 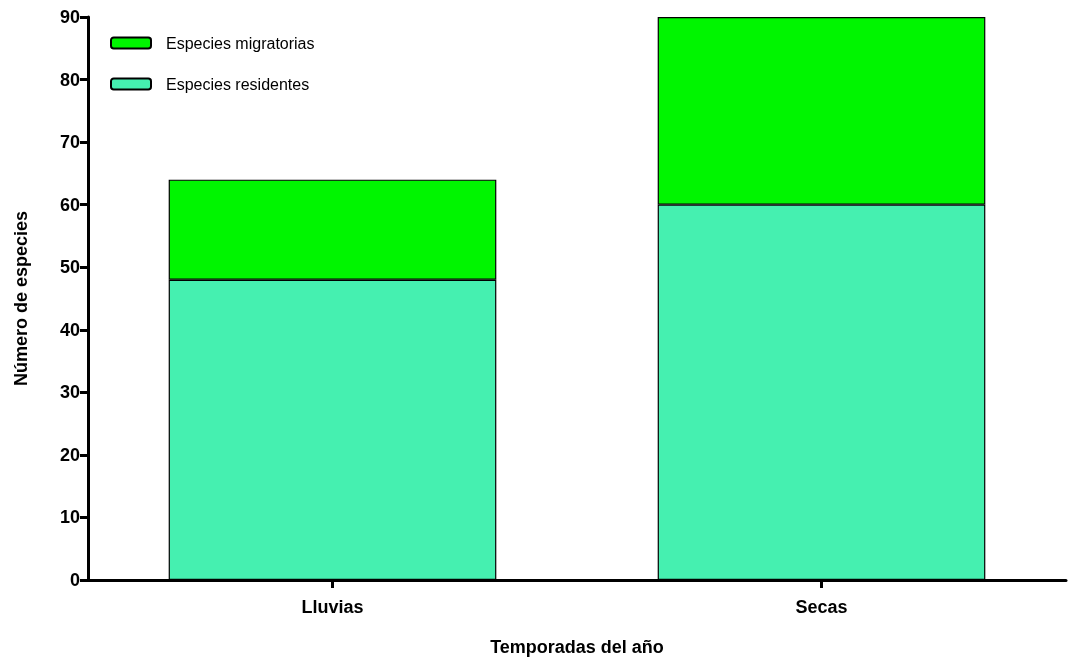 What do you see at coordinates (69, 392) in the screenshot?
I see `y-tick-label: 30` at bounding box center [69, 392].